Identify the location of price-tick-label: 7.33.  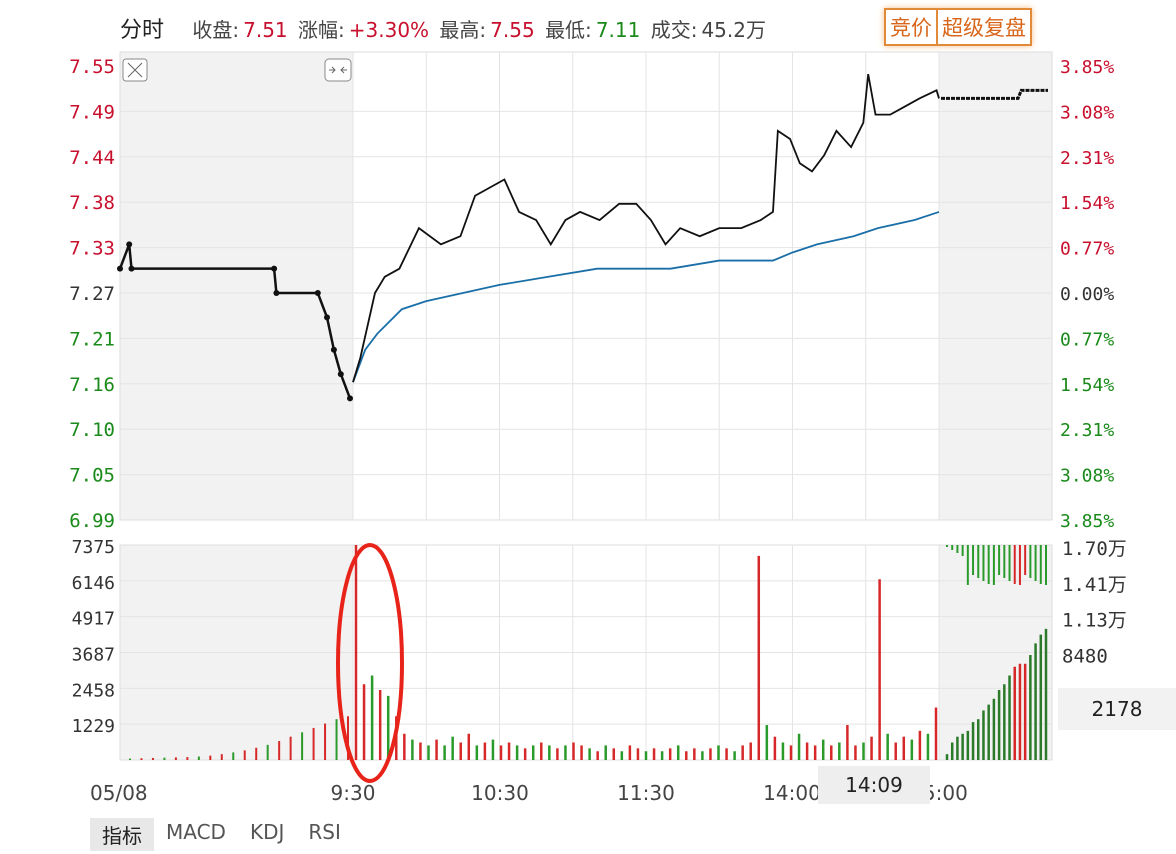
(92, 249).